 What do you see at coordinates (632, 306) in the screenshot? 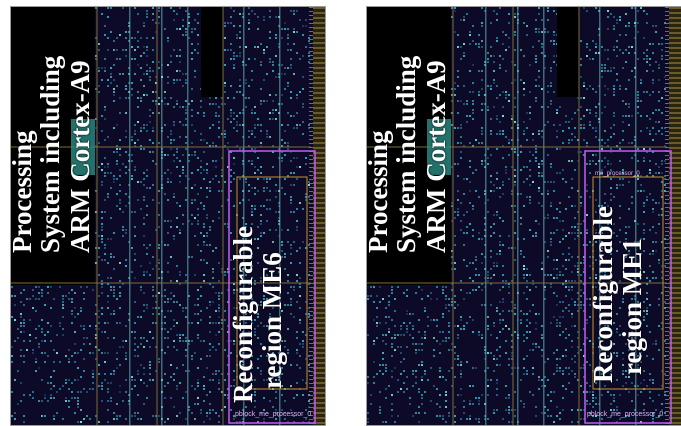
I see `reconfigurable-region-label-line2: region ME1` at bounding box center [632, 306].